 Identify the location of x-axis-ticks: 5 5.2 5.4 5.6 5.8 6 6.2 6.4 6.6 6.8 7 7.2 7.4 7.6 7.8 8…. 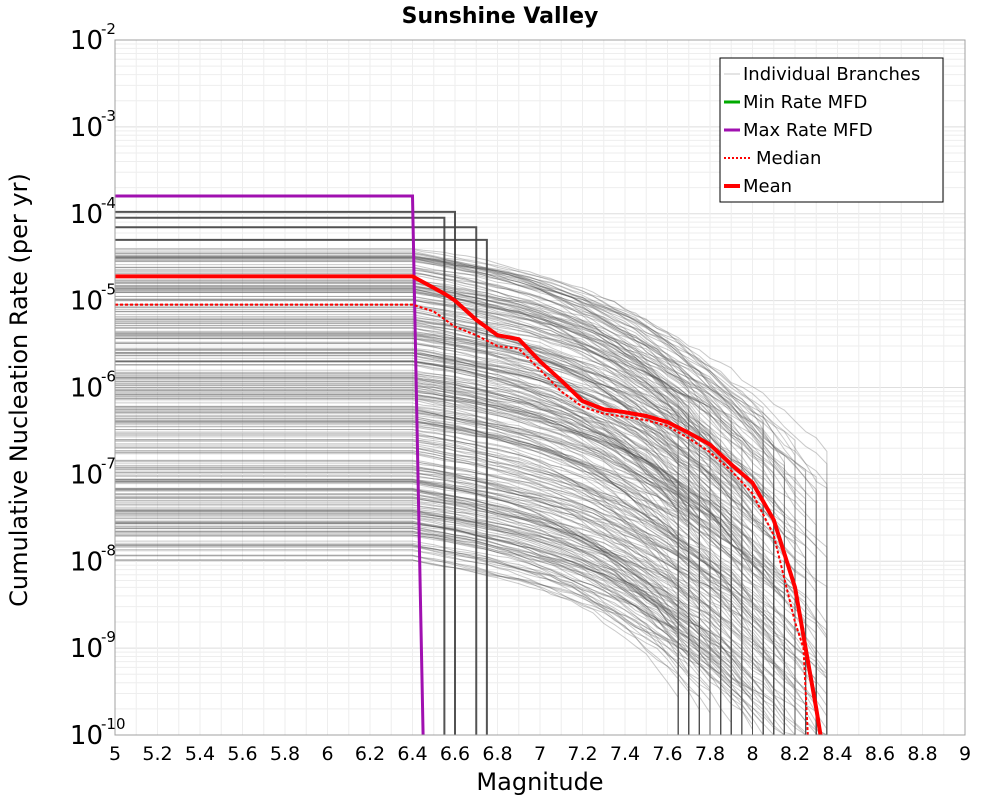
(540, 754).